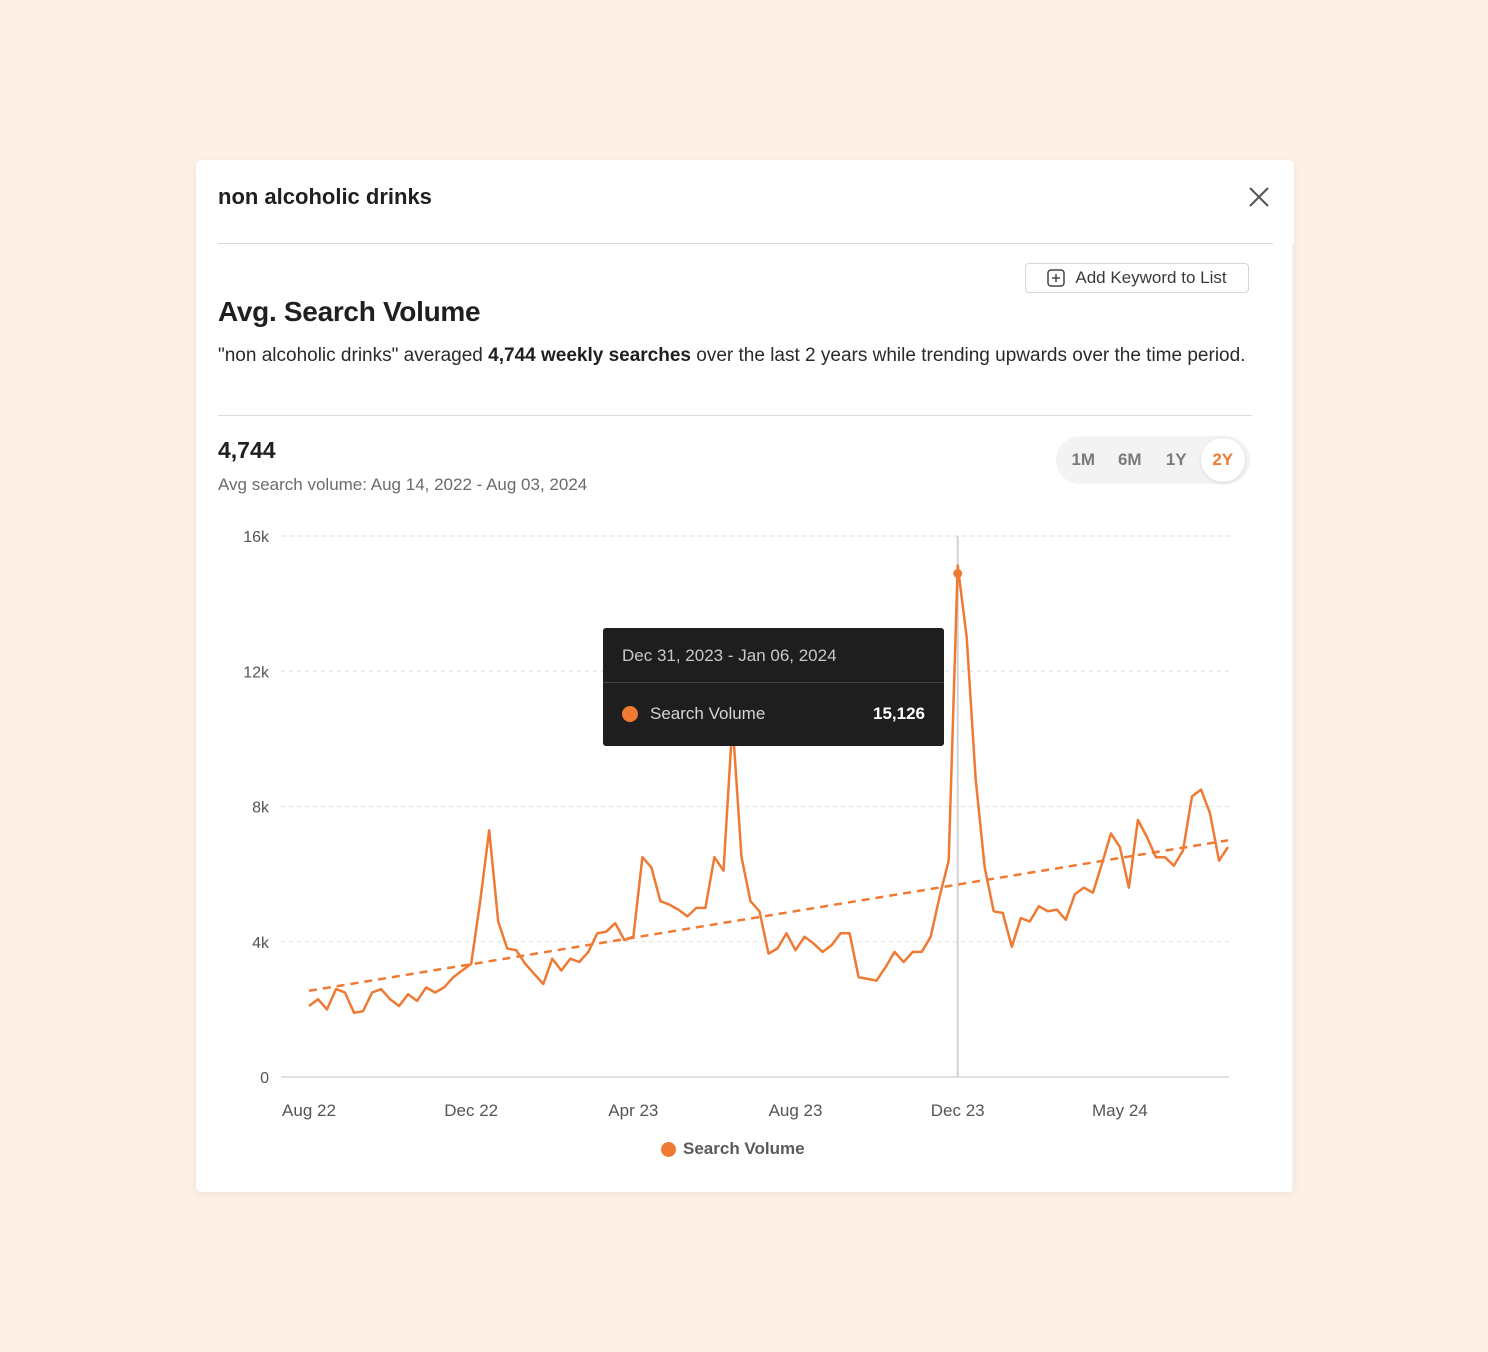 This screenshot has width=1488, height=1352. Describe the element at coordinates (958, 1110) in the screenshot. I see `x-tick-label: Dec 23` at that location.